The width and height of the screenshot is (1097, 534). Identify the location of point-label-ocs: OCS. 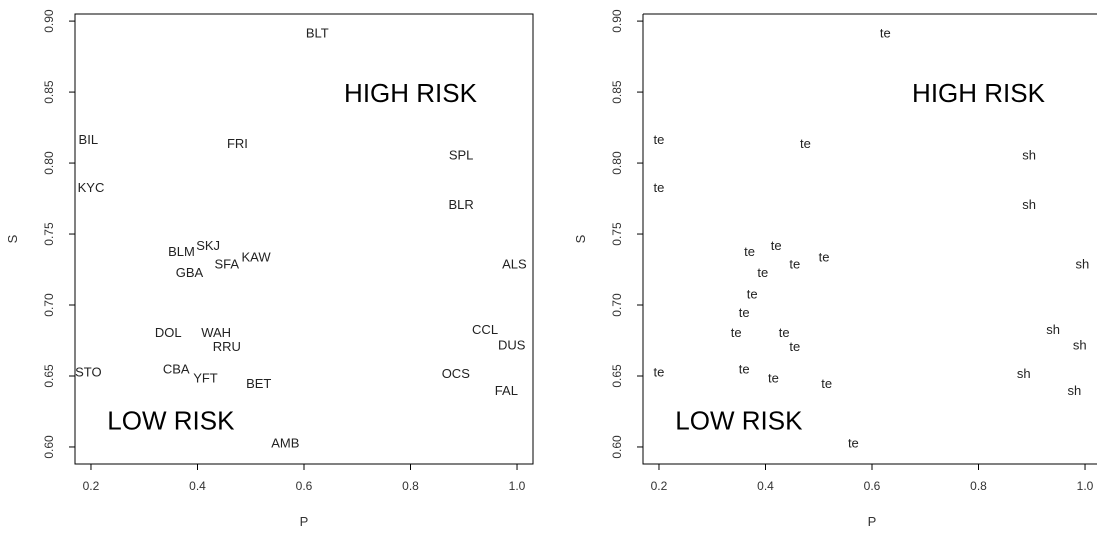
(456, 373).